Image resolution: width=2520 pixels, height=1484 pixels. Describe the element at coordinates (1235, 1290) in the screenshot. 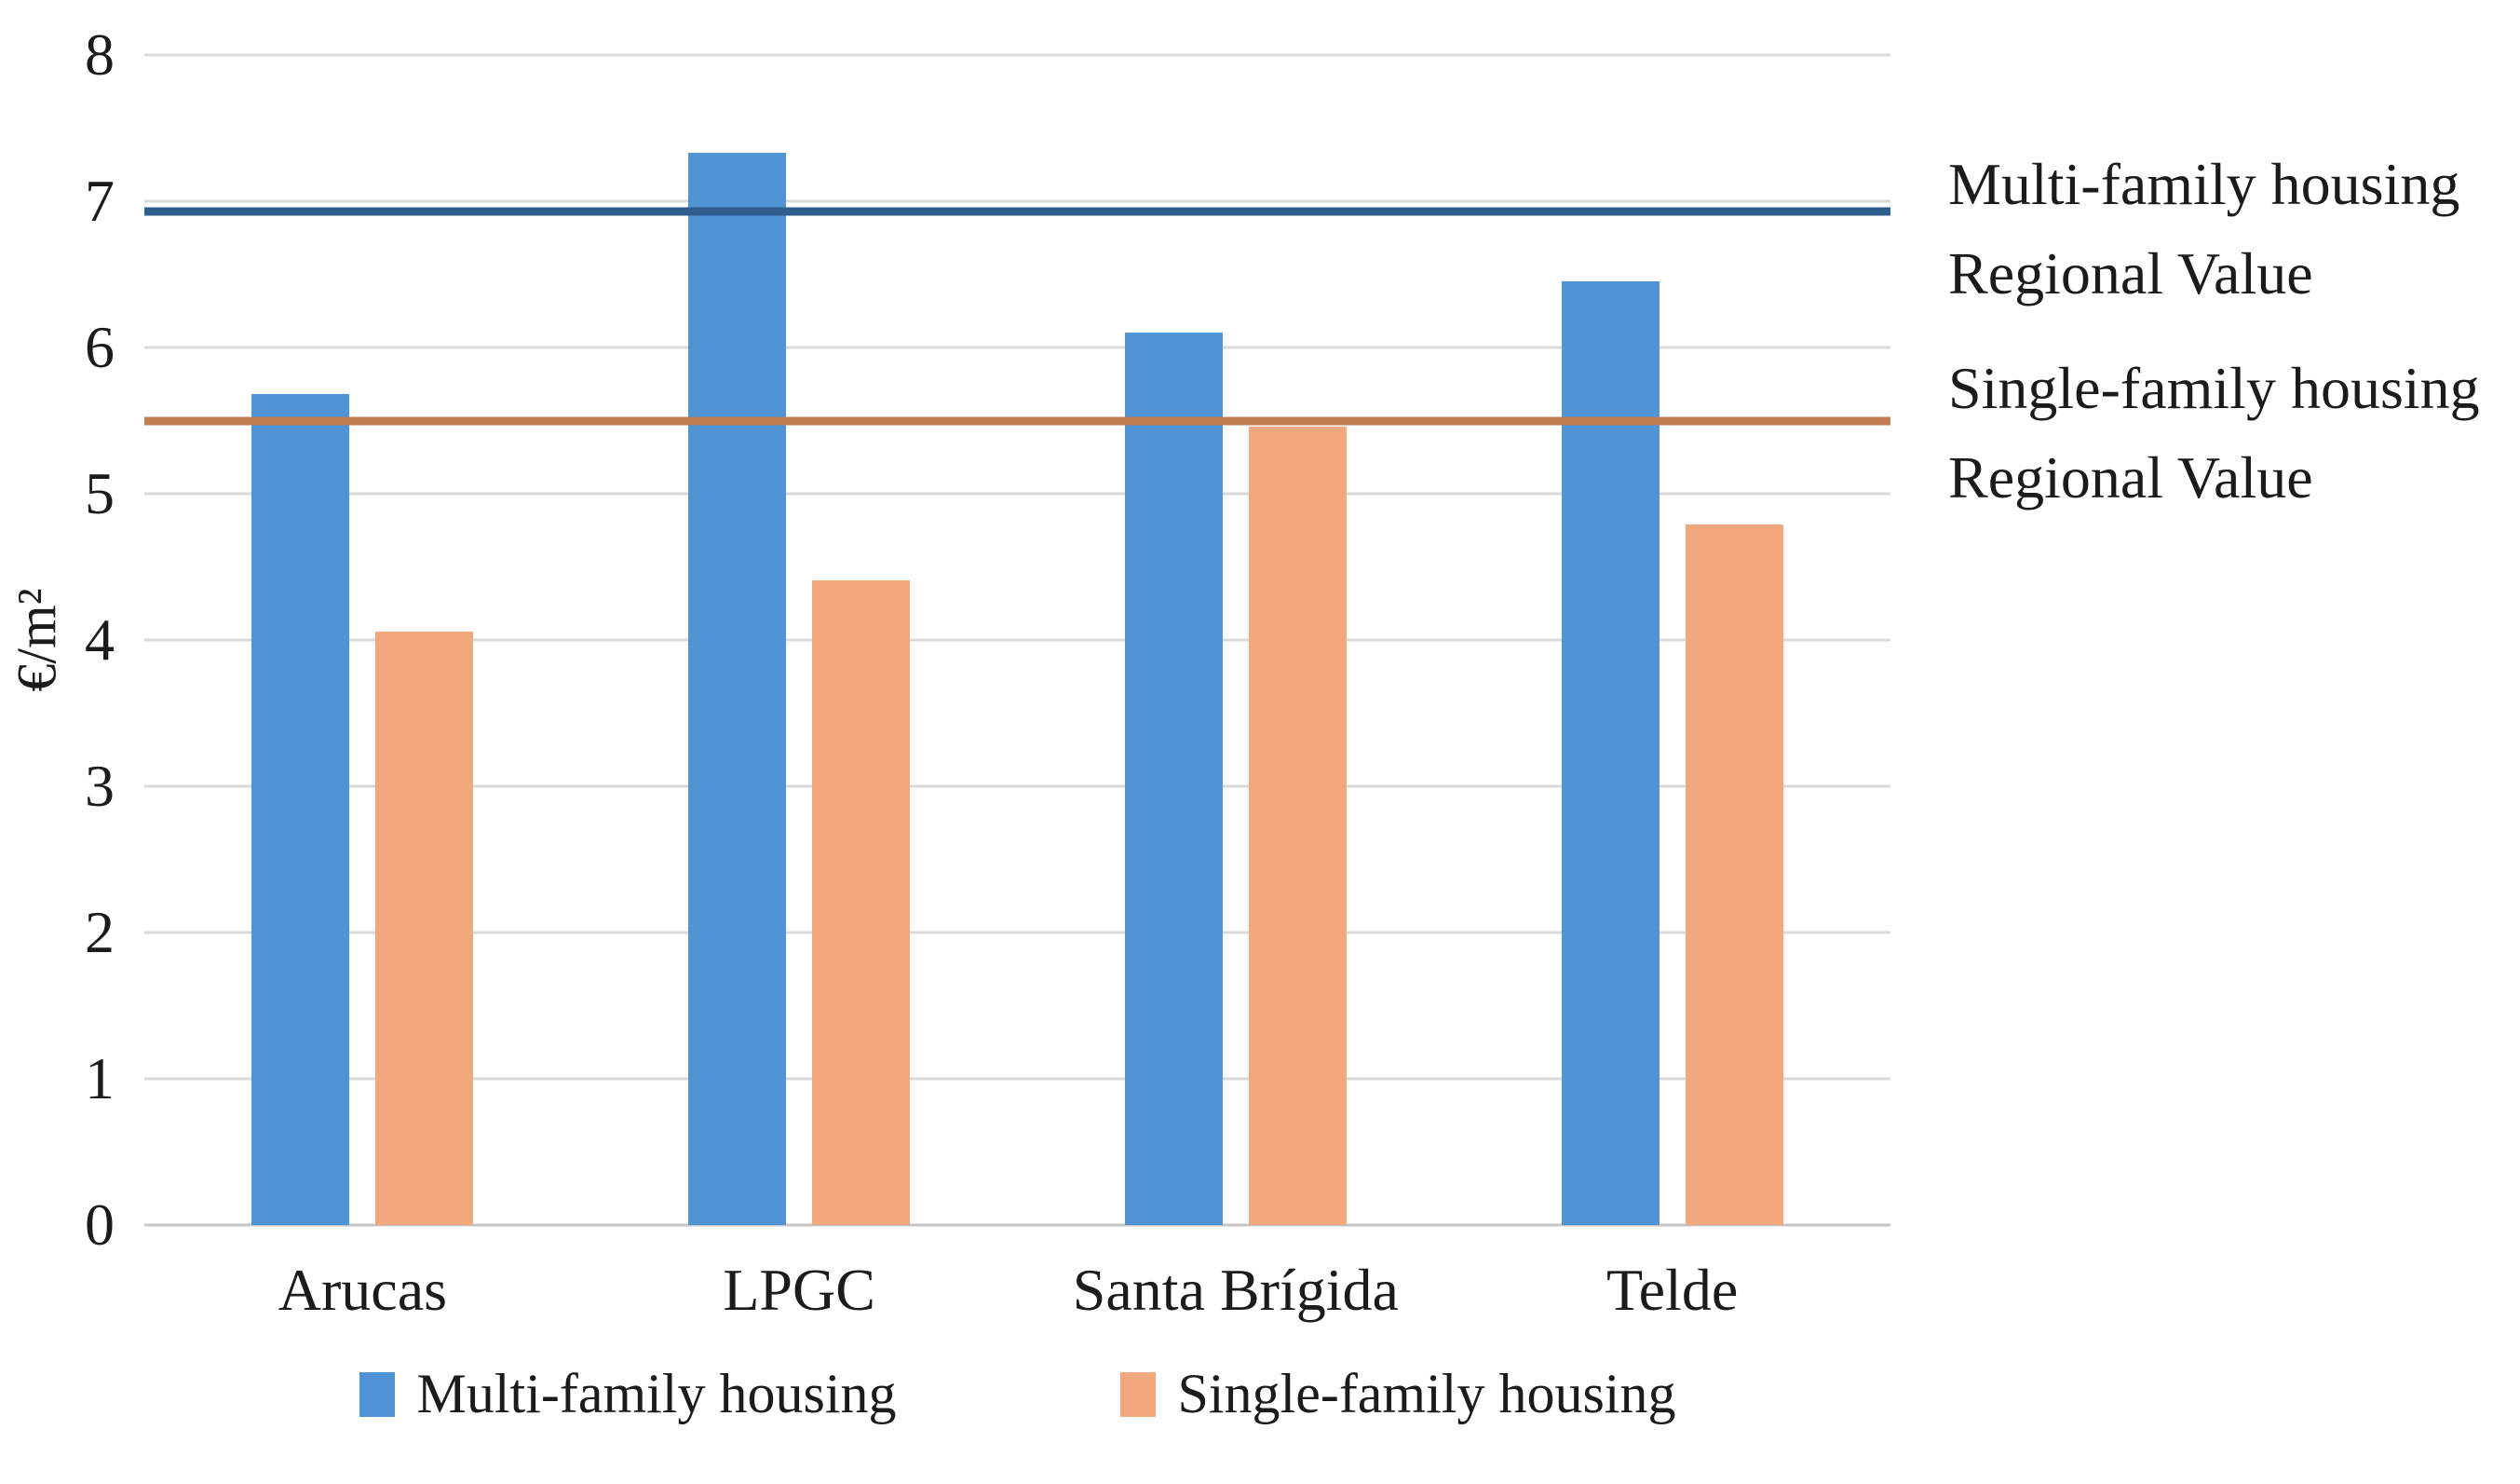

I see `x-tick-label-santa-br-gida: Santa Brígida` at that location.